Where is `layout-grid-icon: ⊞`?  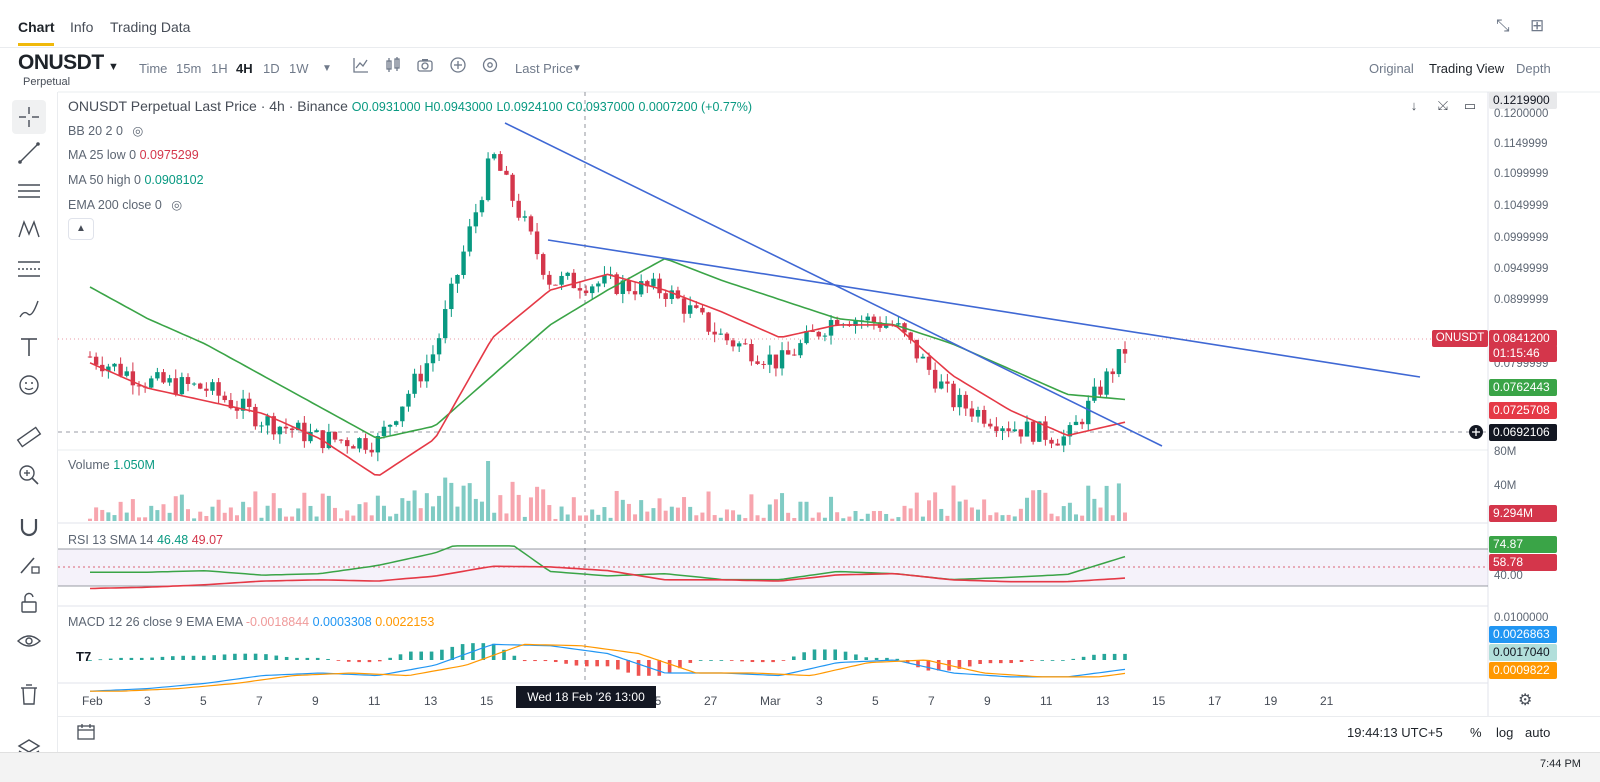 layout-grid-icon: ⊞ is located at coordinates (1537, 25).